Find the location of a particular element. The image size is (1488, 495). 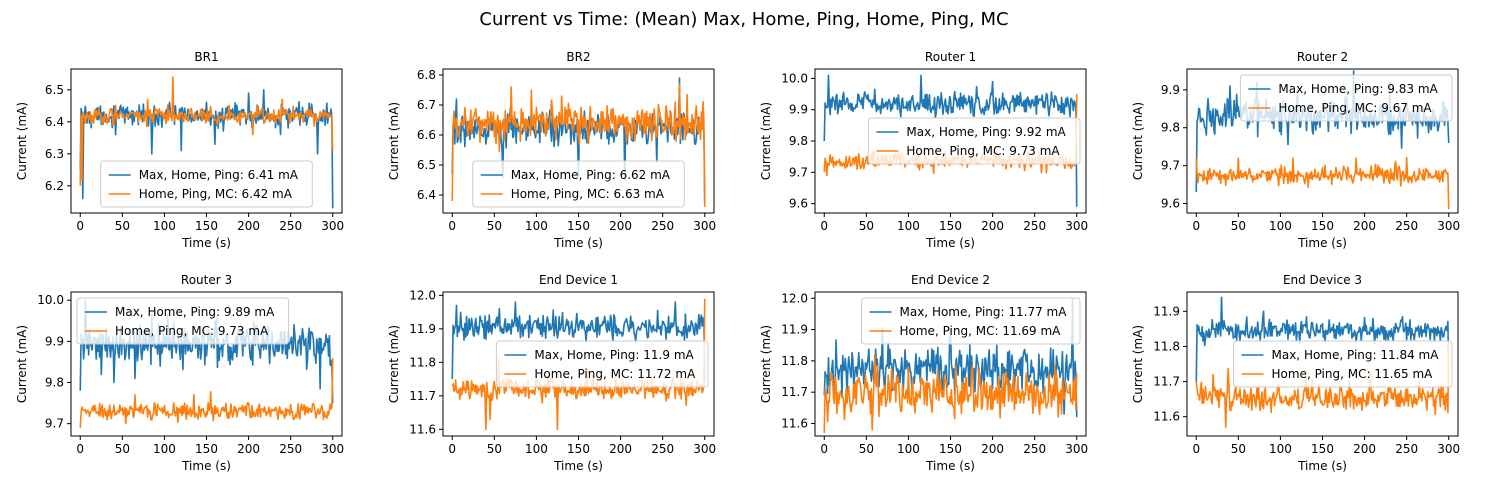

y-tick-label: 11.9 is located at coordinates (422, 329).